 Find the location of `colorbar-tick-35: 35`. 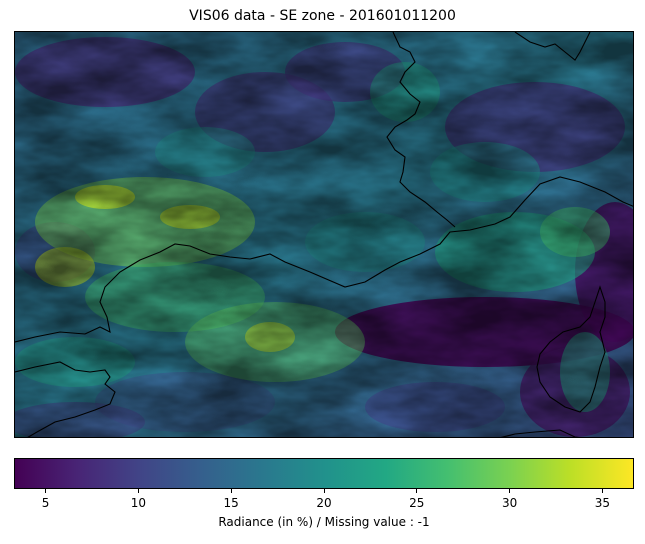

colorbar-tick-35: 35 is located at coordinates (602, 499).